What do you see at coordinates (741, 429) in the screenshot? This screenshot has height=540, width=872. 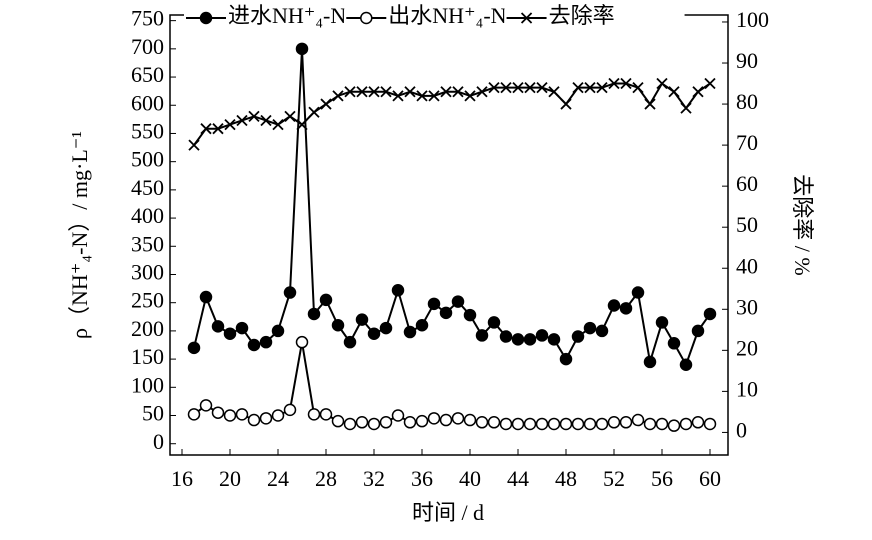 I see `y2-tick-label: 0` at bounding box center [741, 429].